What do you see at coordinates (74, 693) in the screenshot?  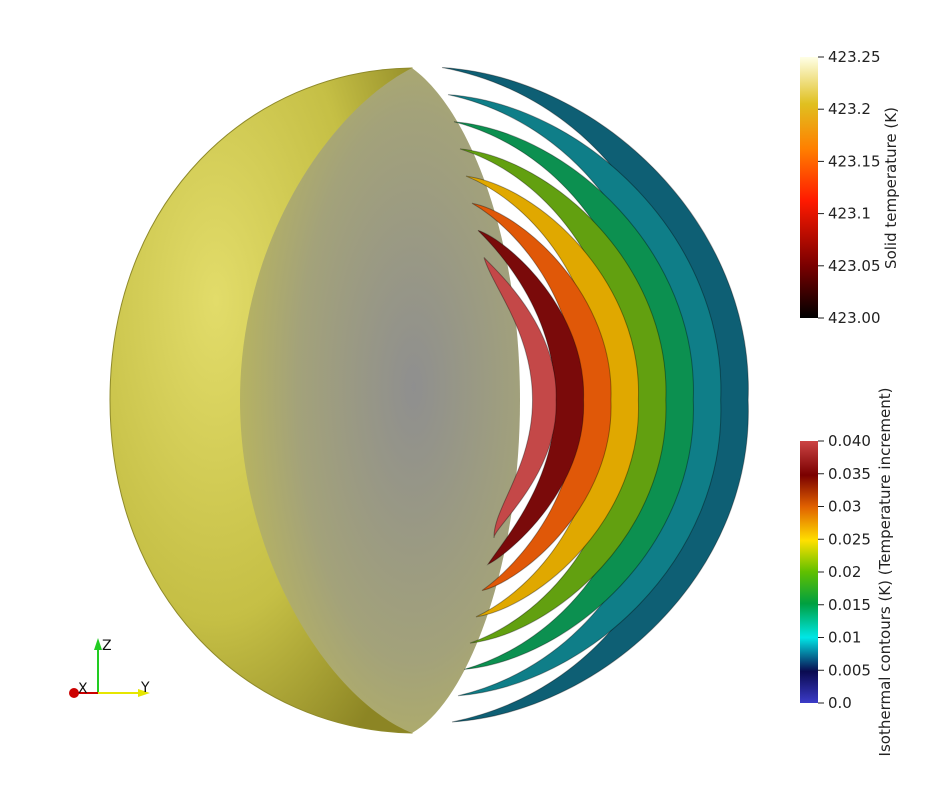 I see `x-axis-arrow-icon` at bounding box center [74, 693].